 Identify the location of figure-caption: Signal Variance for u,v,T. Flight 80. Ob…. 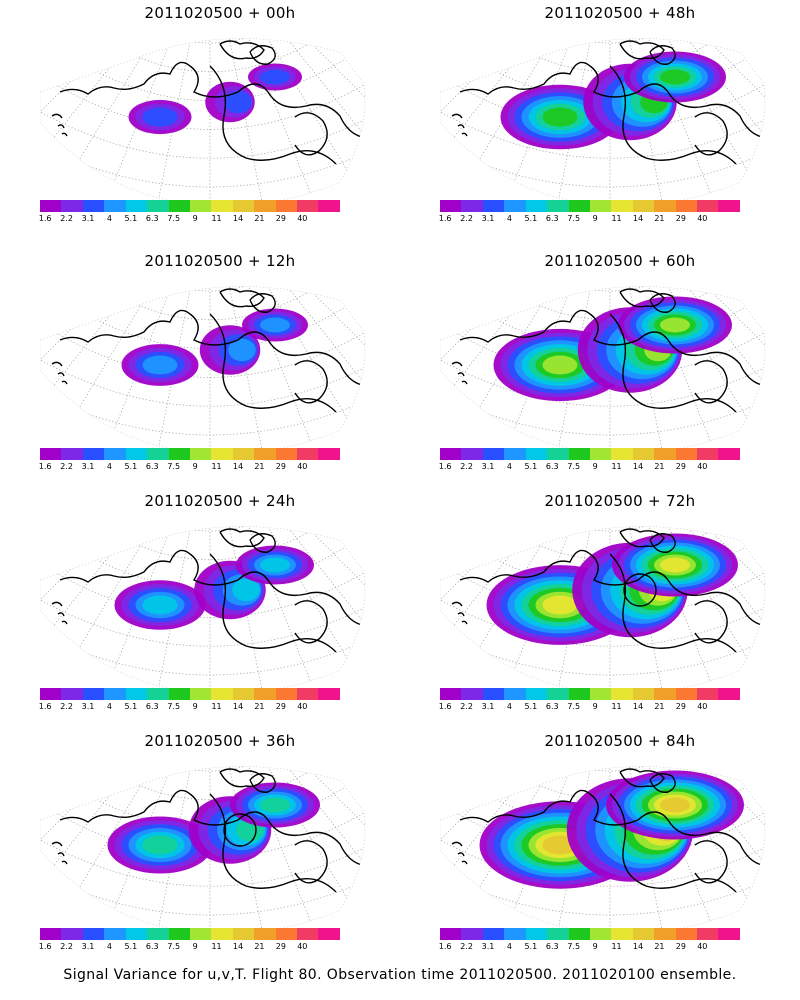
(400, 975).